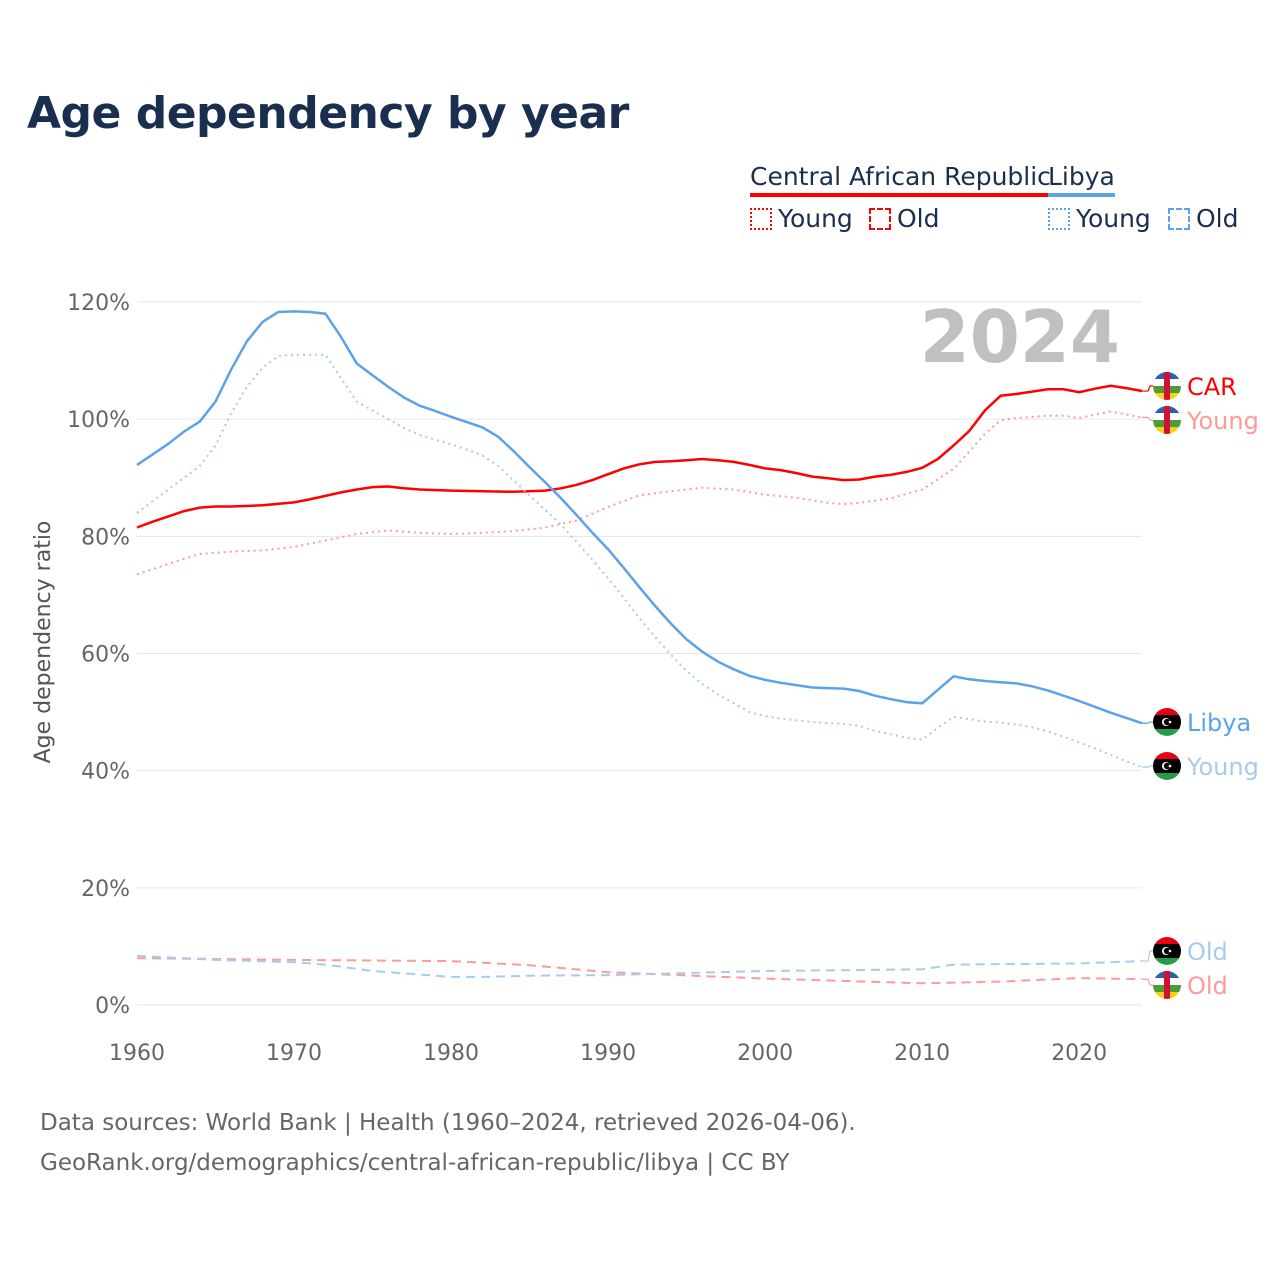  Describe the element at coordinates (137, 1053) in the screenshot. I see `x-tick-label: 1960` at that location.